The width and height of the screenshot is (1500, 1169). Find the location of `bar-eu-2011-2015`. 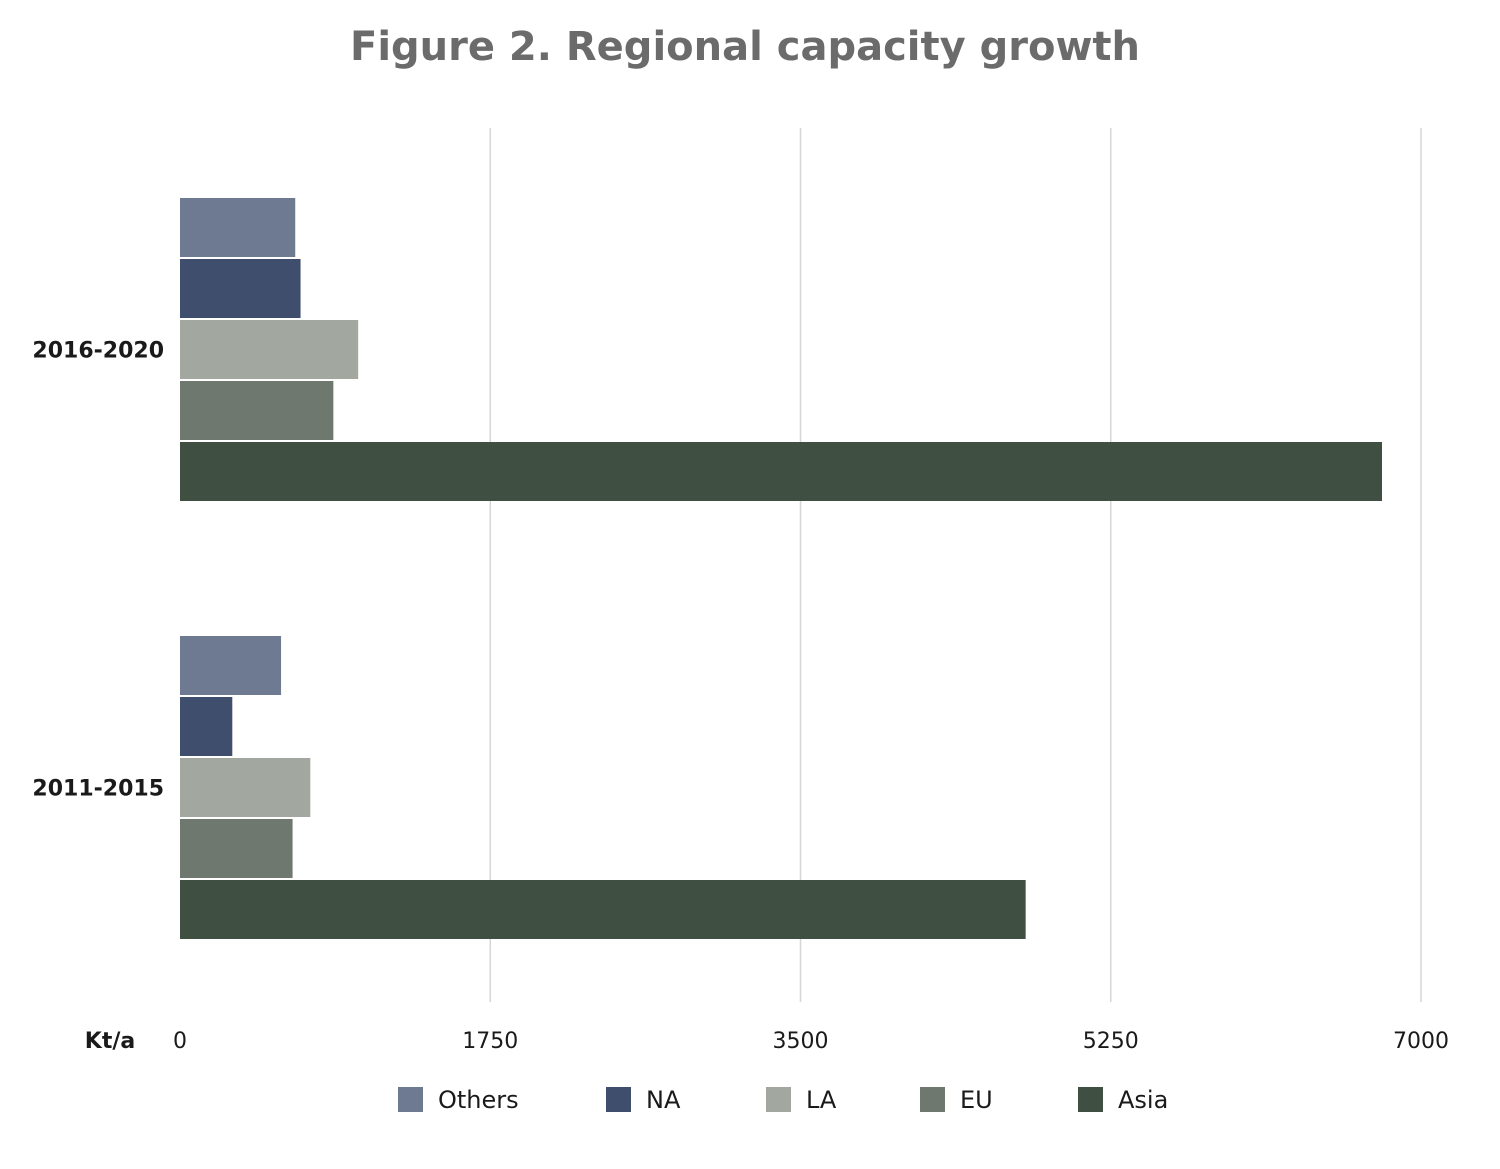

bar-eu-2011-2015 is located at coordinates (236, 848).